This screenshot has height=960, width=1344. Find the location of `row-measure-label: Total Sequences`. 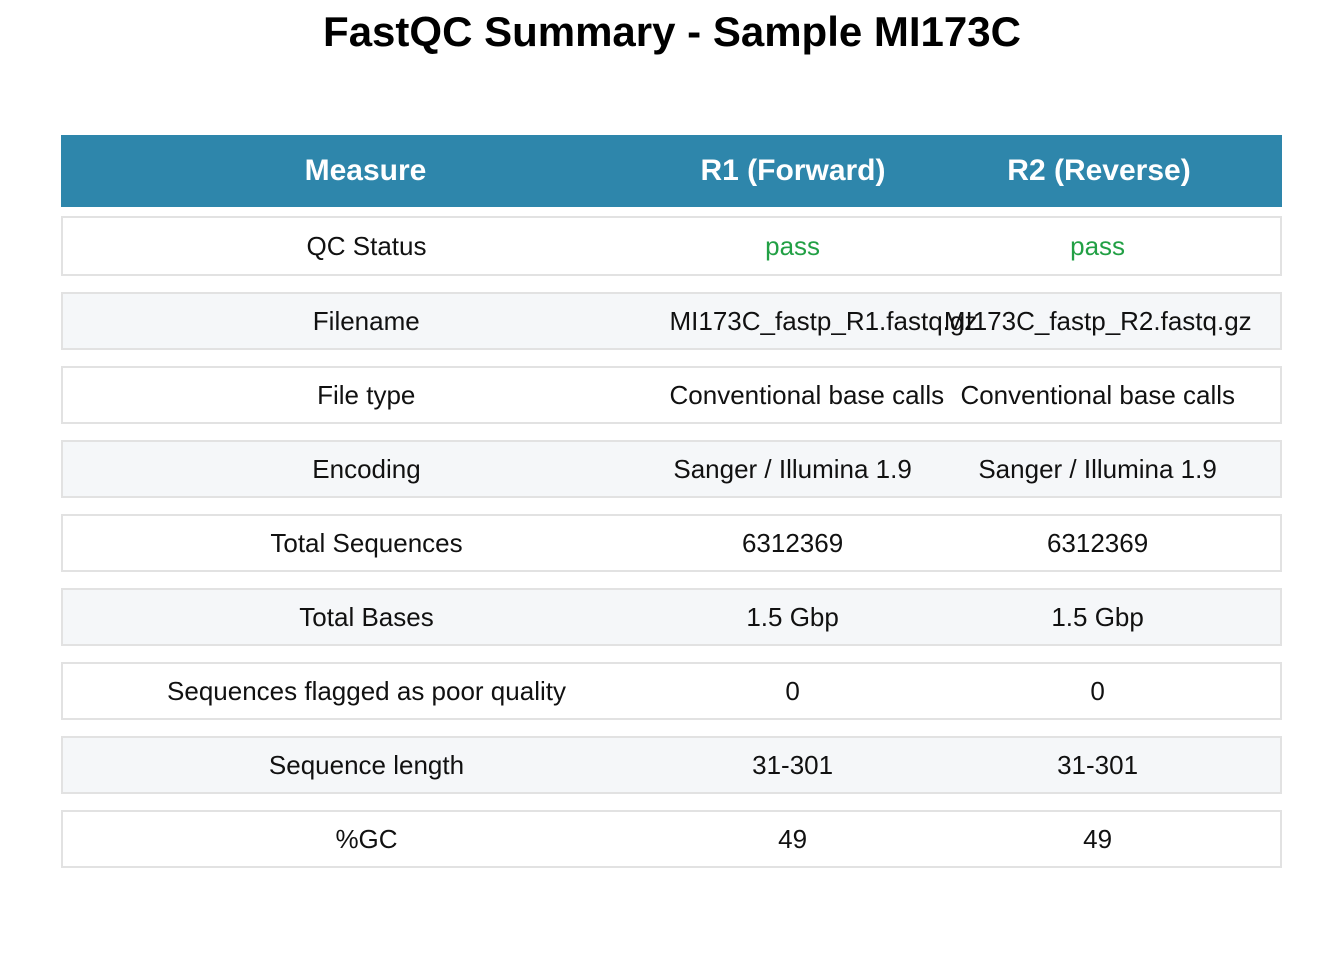

row-measure-label: Total Sequences is located at coordinates (366, 542).